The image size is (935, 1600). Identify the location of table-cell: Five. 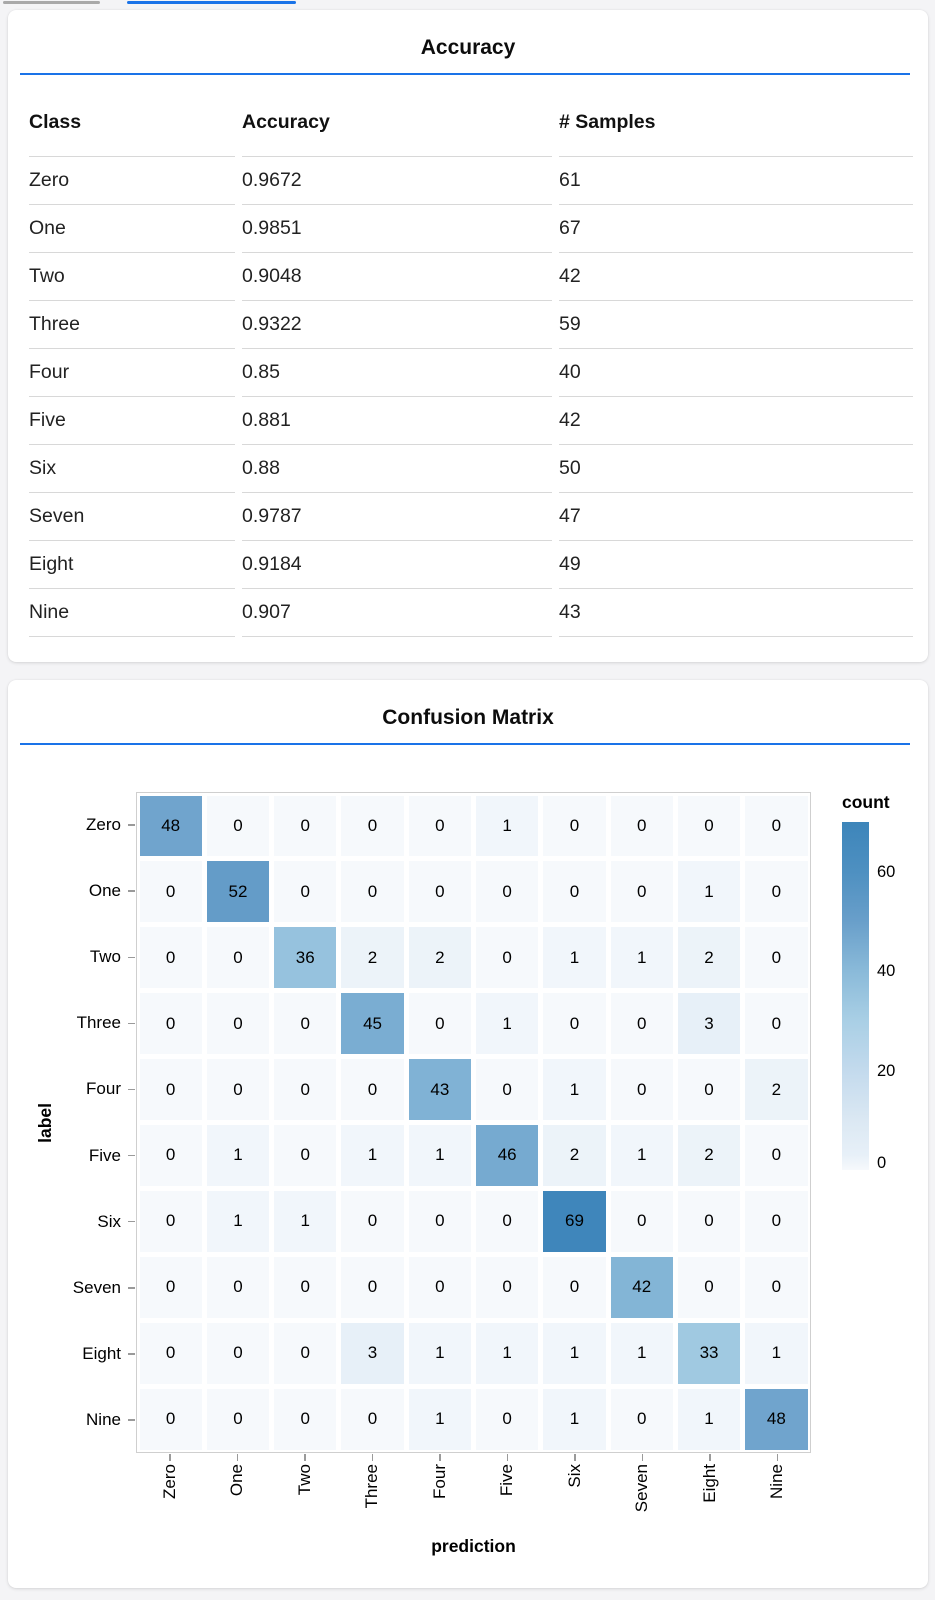
(132, 420).